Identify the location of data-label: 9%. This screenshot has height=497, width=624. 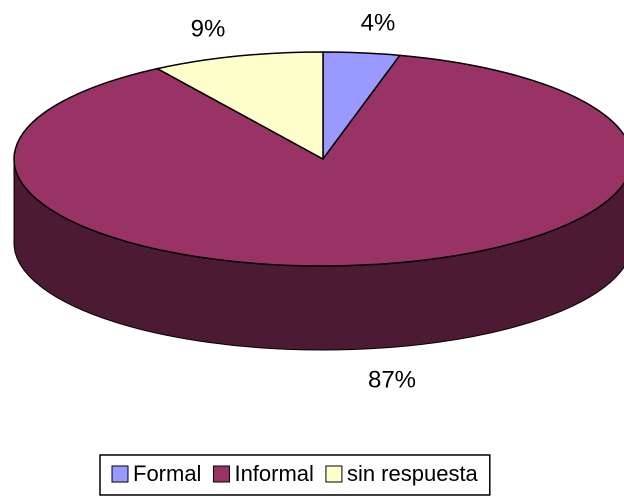
(208, 28).